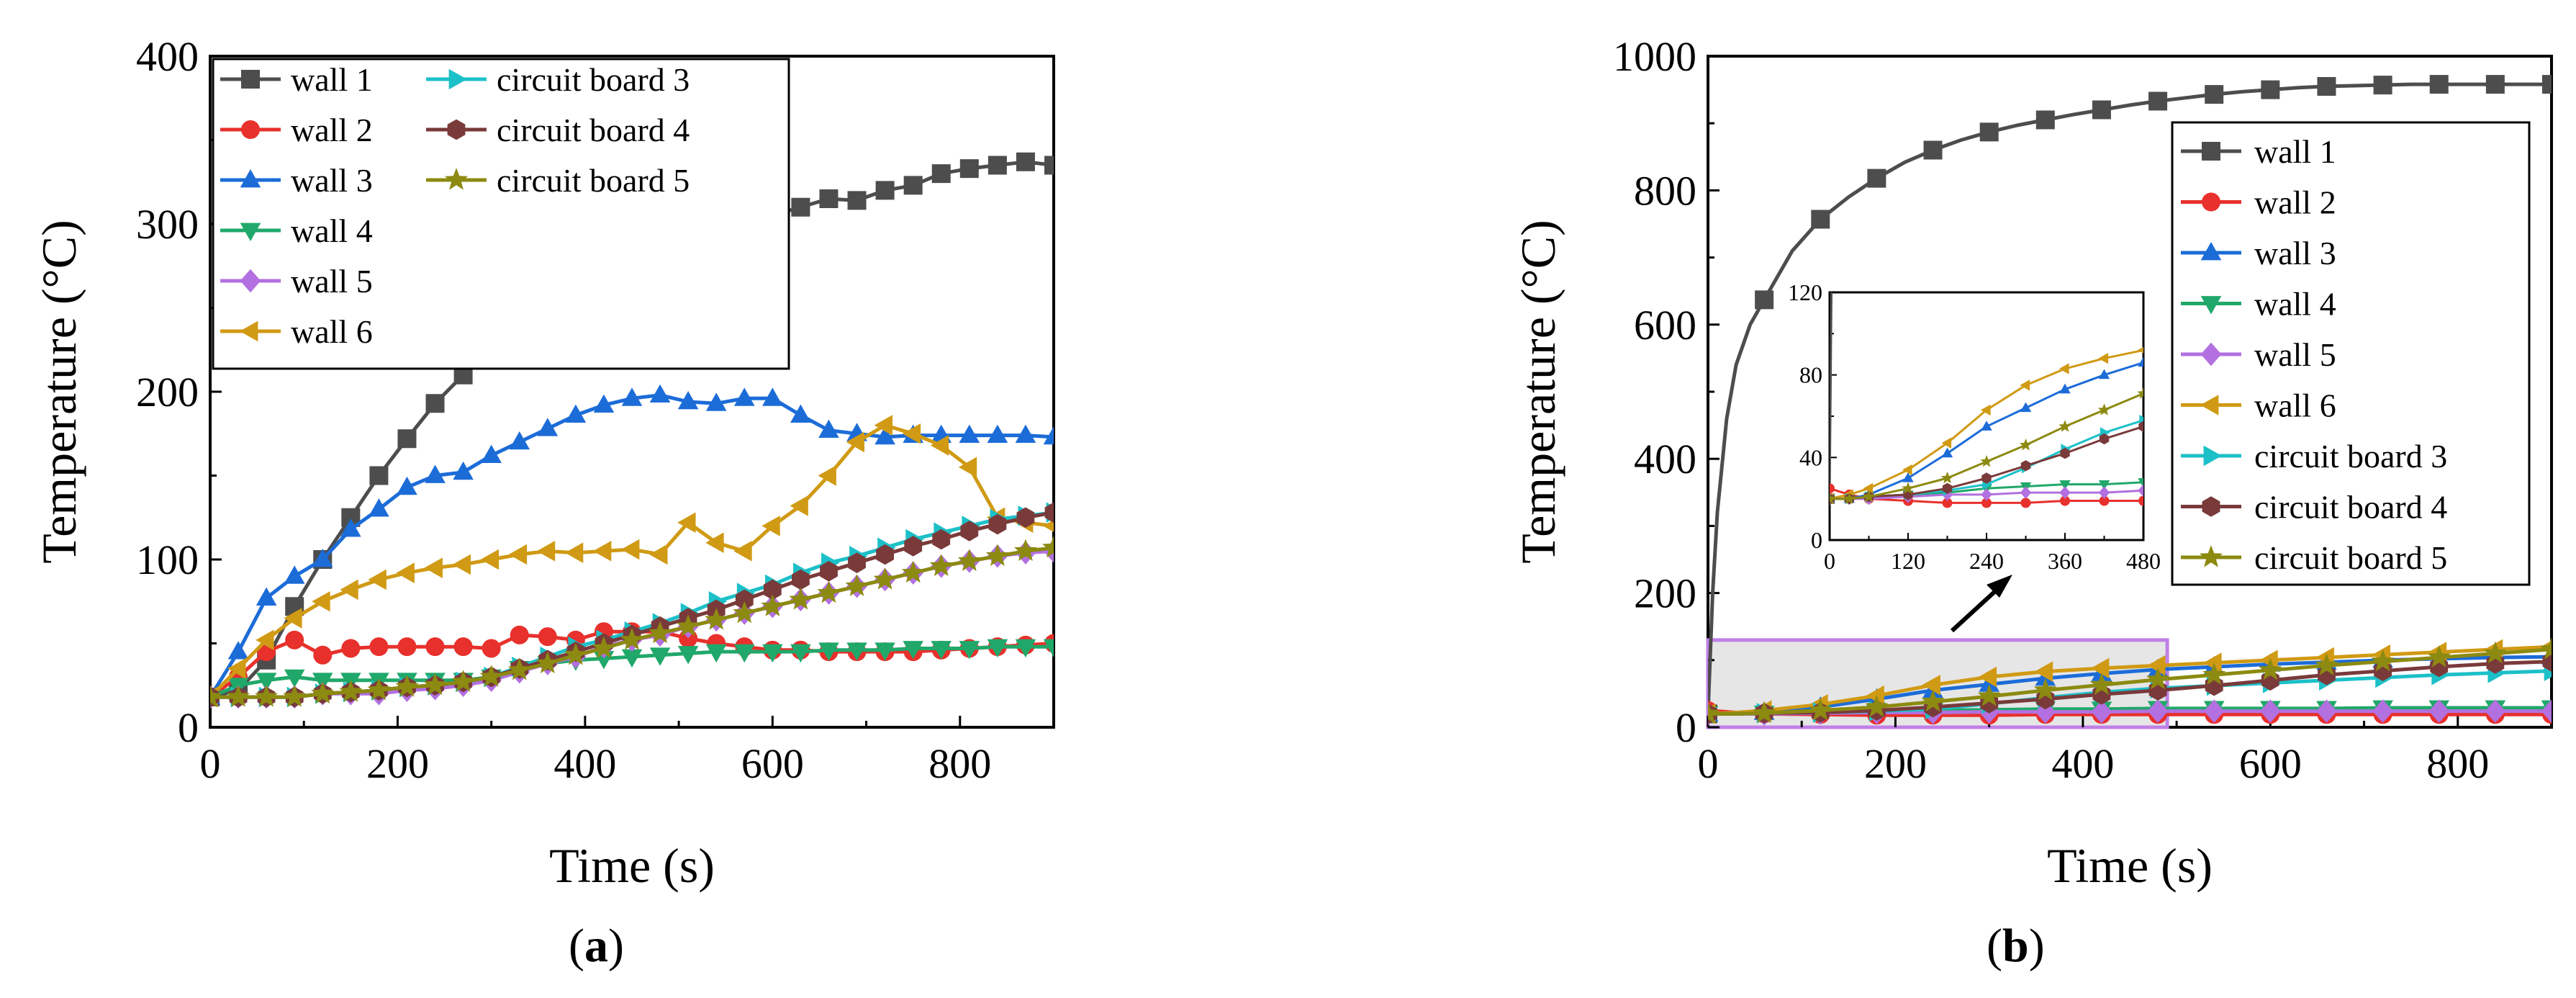 This screenshot has height=998, width=2576. Describe the element at coordinates (960, 763) in the screenshot. I see `panel-a-x-tick-label: 800` at that location.